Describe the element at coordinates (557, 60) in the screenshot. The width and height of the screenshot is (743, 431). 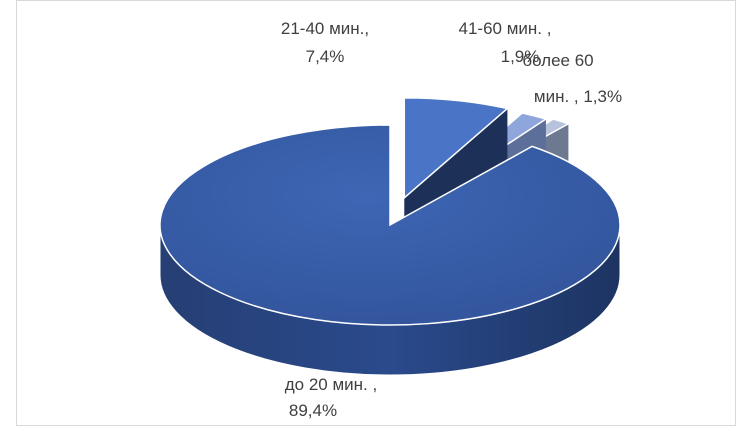
I see `label-over-60-line1: более 60` at that location.